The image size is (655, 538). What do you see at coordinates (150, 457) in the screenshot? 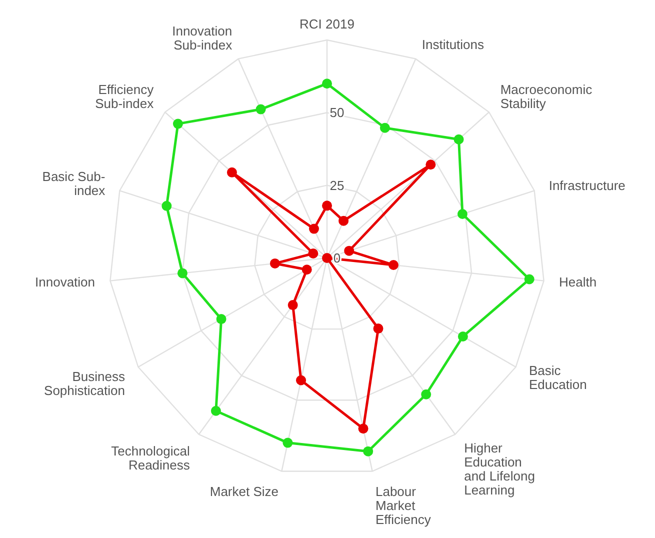
I see `spoke-label: Technological Readiness` at bounding box center [150, 457].